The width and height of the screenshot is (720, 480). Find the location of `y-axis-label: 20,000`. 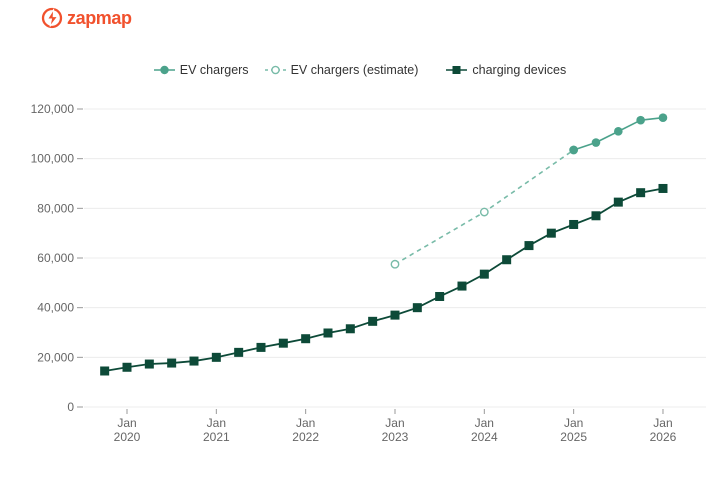

y-axis-label: 20,000 is located at coordinates (55, 357).